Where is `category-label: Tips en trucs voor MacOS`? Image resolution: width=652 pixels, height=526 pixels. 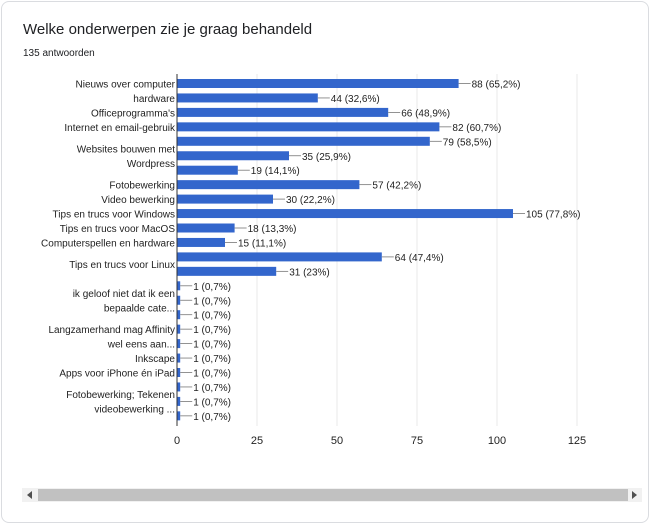
category-label: Tips en trucs voor MacOS is located at coordinates (118, 229).